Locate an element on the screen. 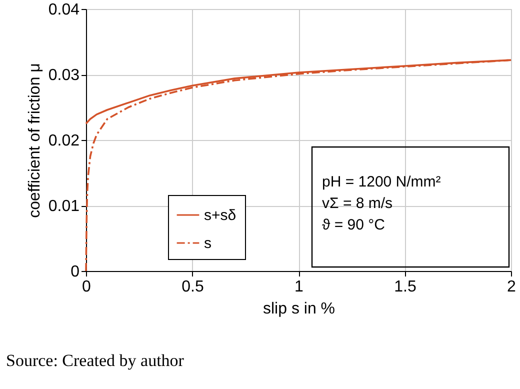 The height and width of the screenshot is (389, 520). legend-label: s+sδ is located at coordinates (220, 215).